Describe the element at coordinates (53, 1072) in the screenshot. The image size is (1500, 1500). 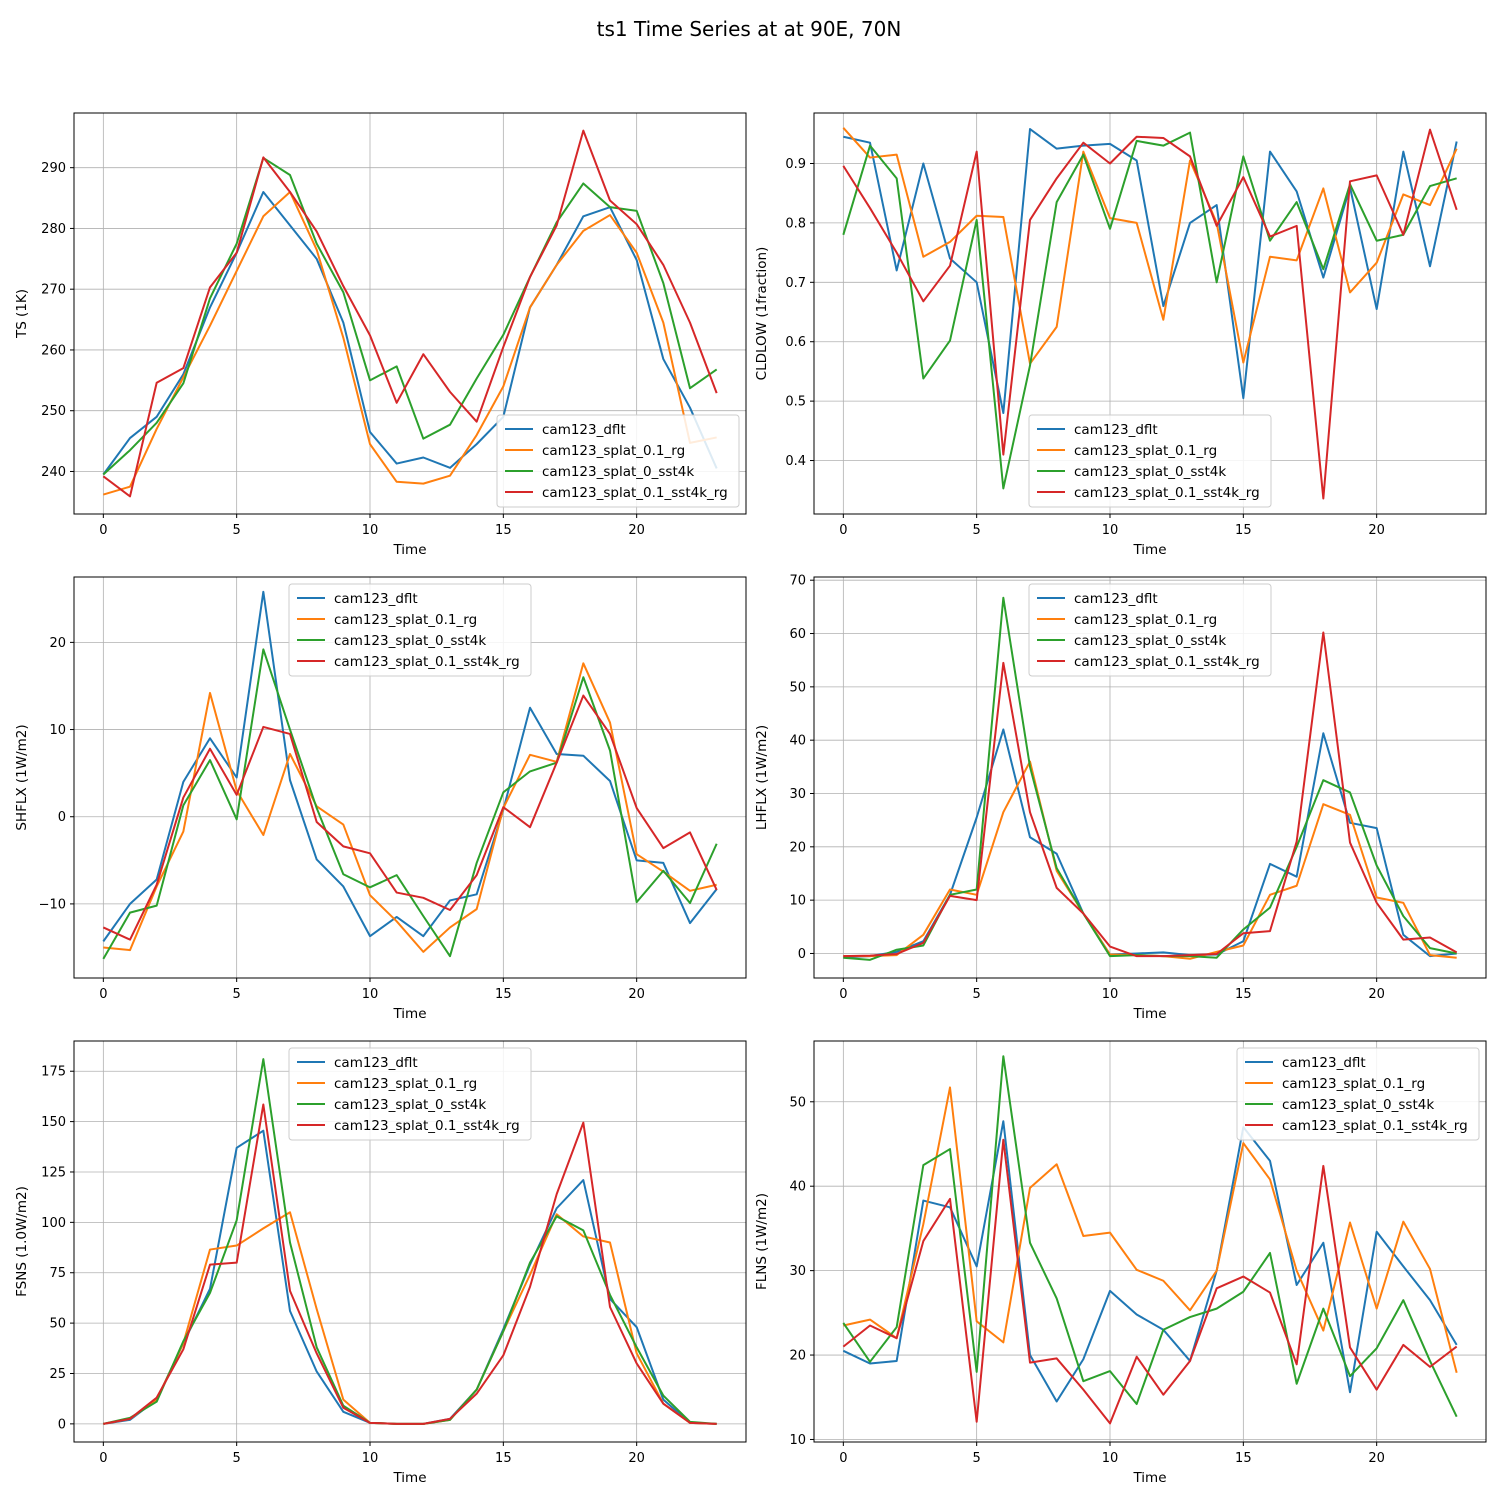
I see `y-tick-label: 175` at that location.